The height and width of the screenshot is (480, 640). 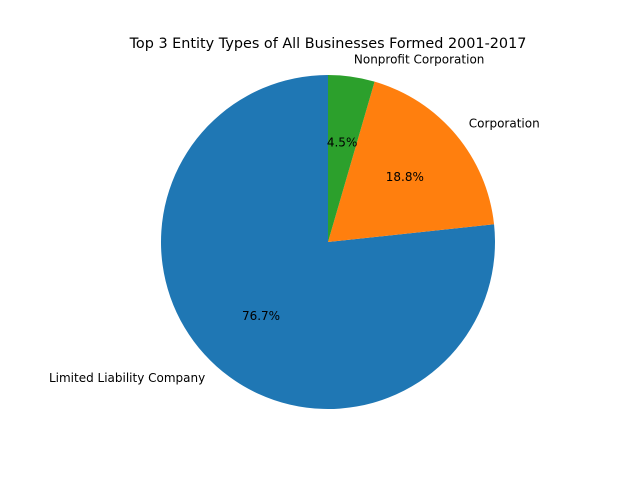 What do you see at coordinates (411, 161) in the screenshot?
I see `pie-slice-corporation` at bounding box center [411, 161].